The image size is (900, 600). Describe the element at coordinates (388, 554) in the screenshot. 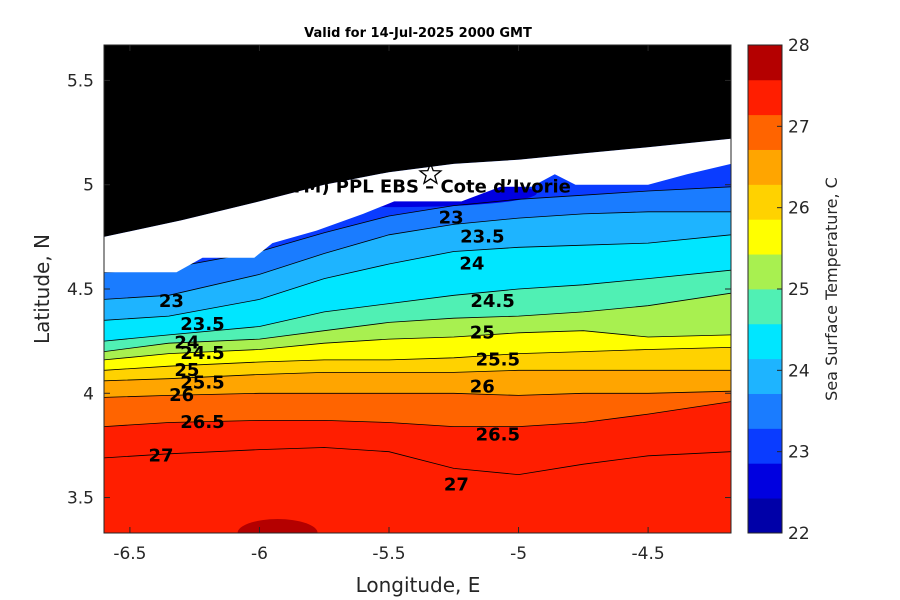

I see `x-tick-label: -5.5` at that location.